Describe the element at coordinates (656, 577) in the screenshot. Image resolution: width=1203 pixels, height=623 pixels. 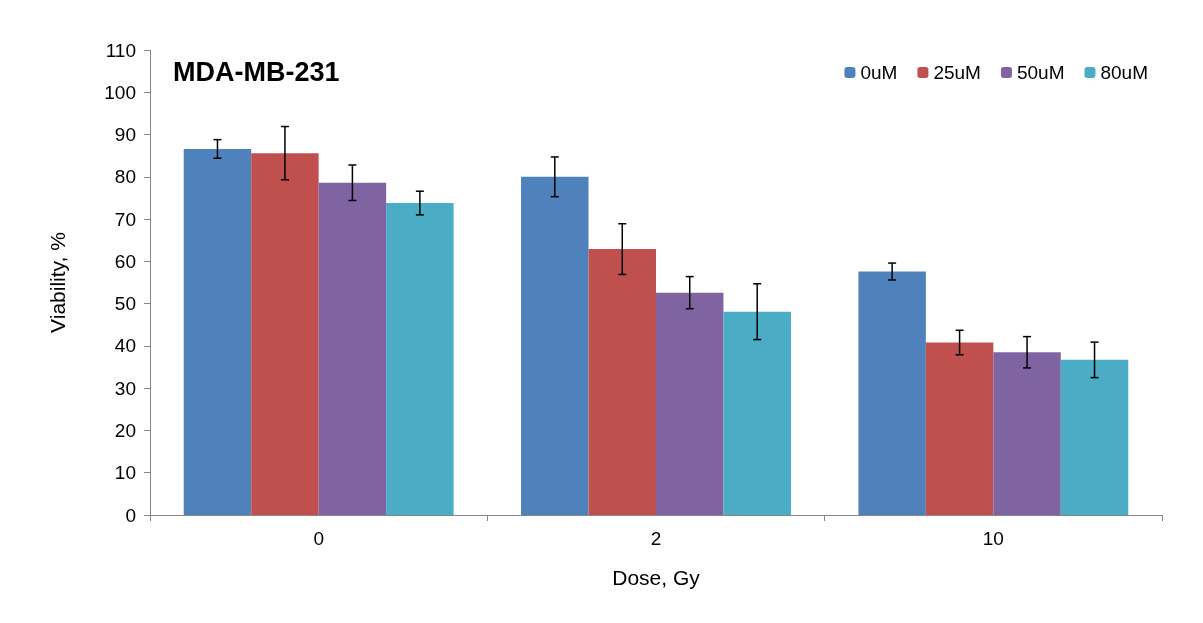
I see `x-axis-title: Dose, Gy` at that location.